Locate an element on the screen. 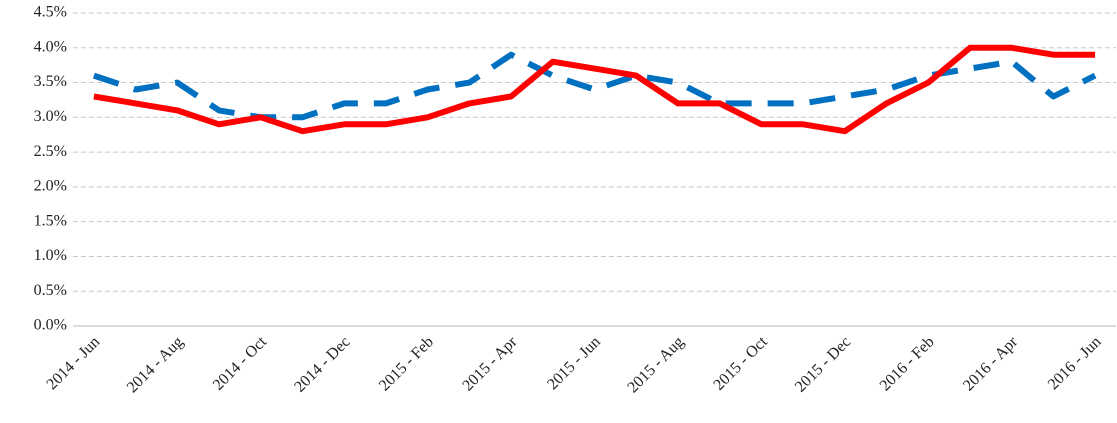  y-tick-label: 2.5% is located at coordinates (50, 151).